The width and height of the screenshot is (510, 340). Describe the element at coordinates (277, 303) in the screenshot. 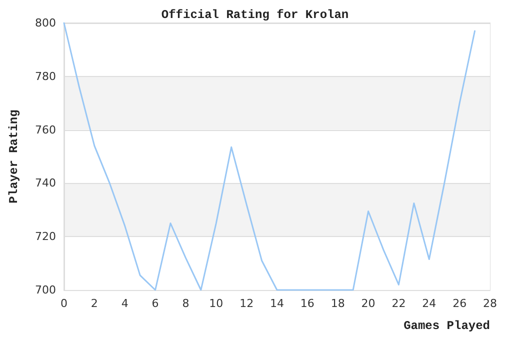

I see `x-tick-label: 14` at that location.